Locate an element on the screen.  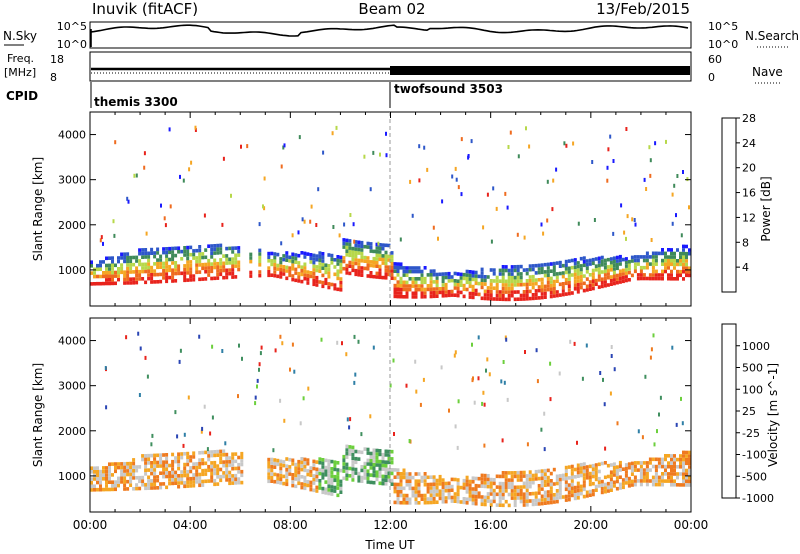
x-tick-label: 00:00 is located at coordinates (90, 525).